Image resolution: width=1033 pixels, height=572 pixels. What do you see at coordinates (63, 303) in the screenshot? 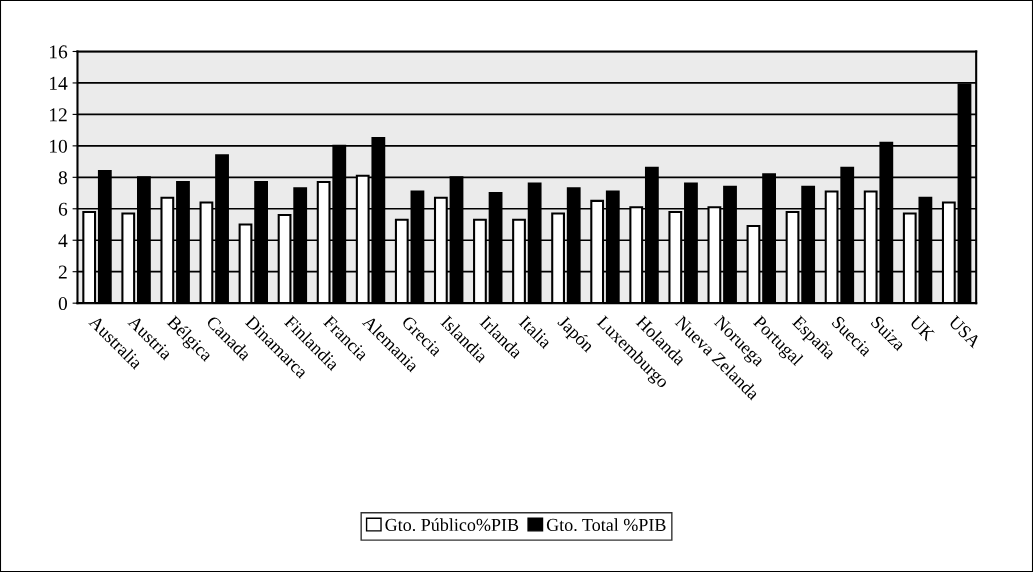
I see `y-tick-label: 0` at bounding box center [63, 303].